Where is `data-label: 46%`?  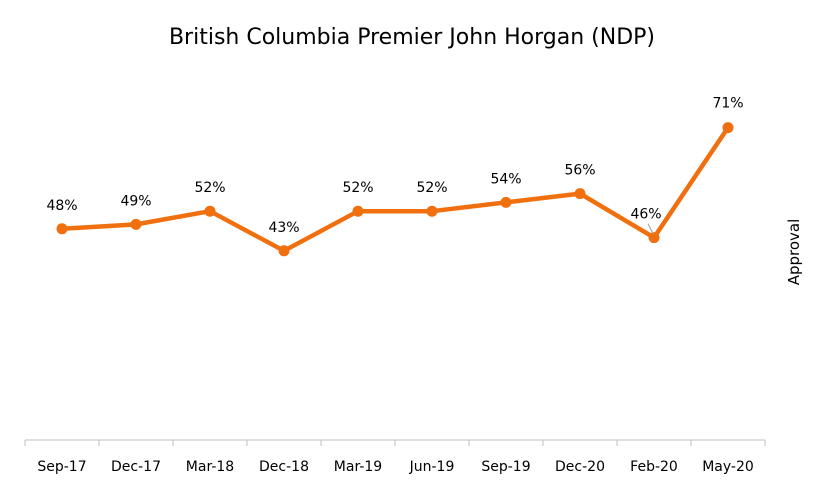 data-label: 46% is located at coordinates (645, 215).